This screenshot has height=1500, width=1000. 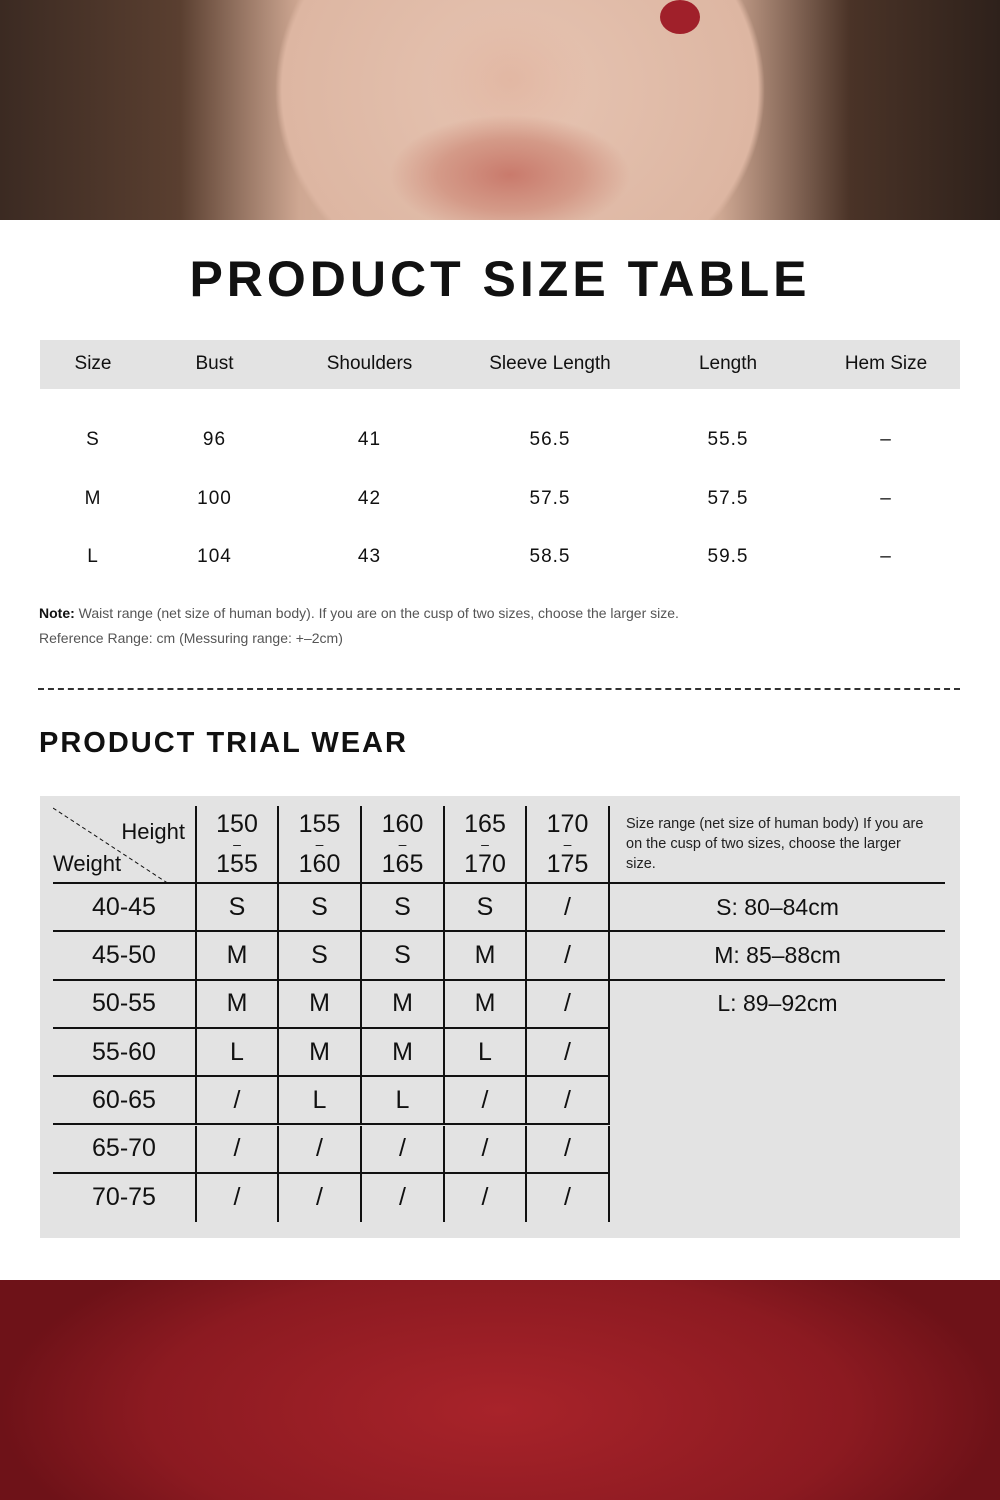 I want to click on height-range-header: 155–160, so click(x=320, y=845).